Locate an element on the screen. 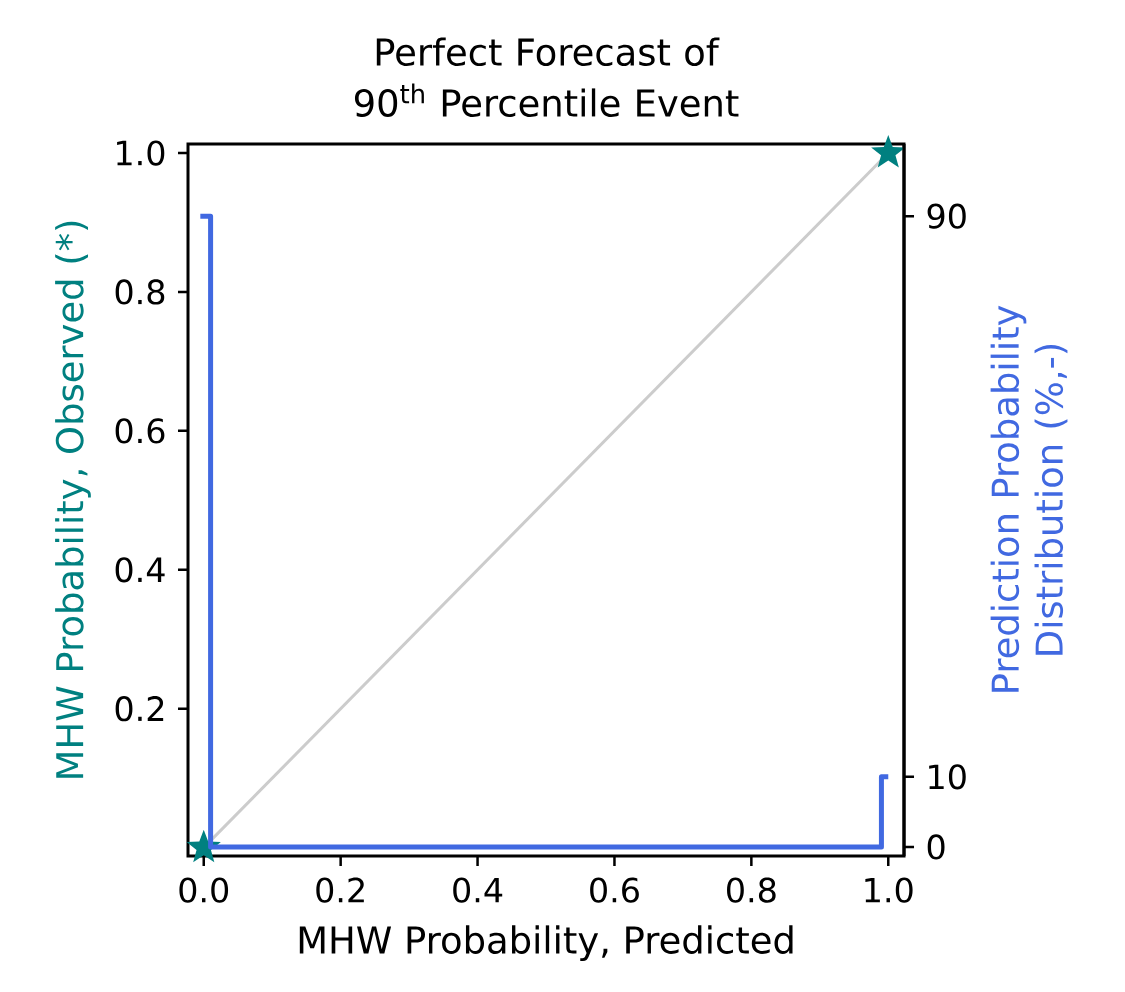 This screenshot has height=992, width=1125. y-tick-label: 0.6 is located at coordinates (140, 431).